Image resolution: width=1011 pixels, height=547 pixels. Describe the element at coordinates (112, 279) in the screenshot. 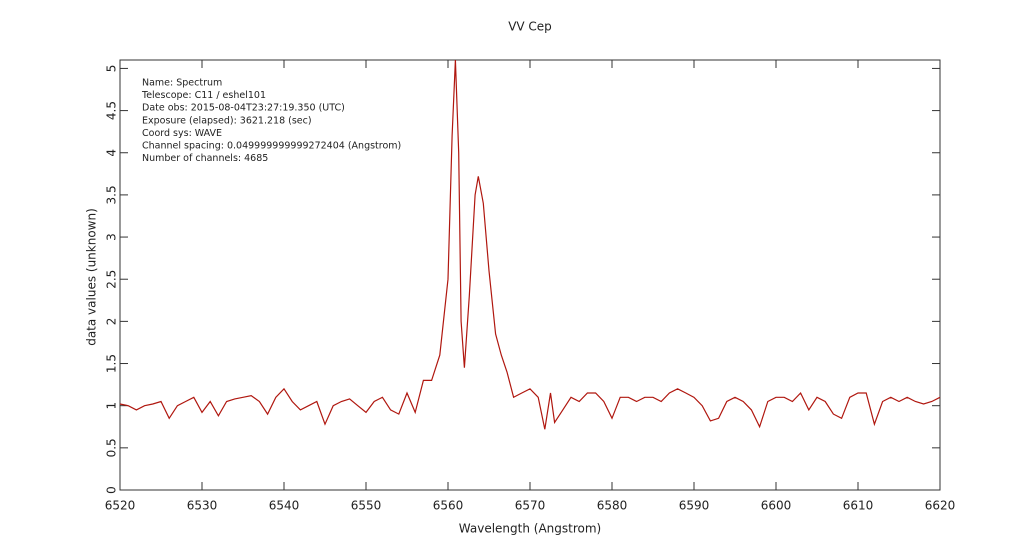

I see `y-tick-label: 2.5` at that location.